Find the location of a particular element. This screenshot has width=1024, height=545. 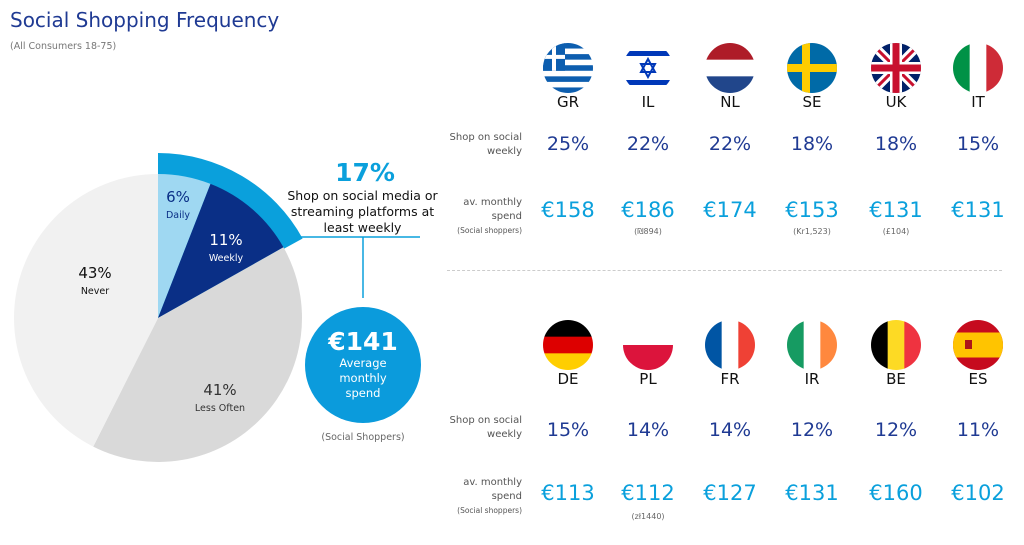

pie-slice-weekly is located at coordinates (221, 250).